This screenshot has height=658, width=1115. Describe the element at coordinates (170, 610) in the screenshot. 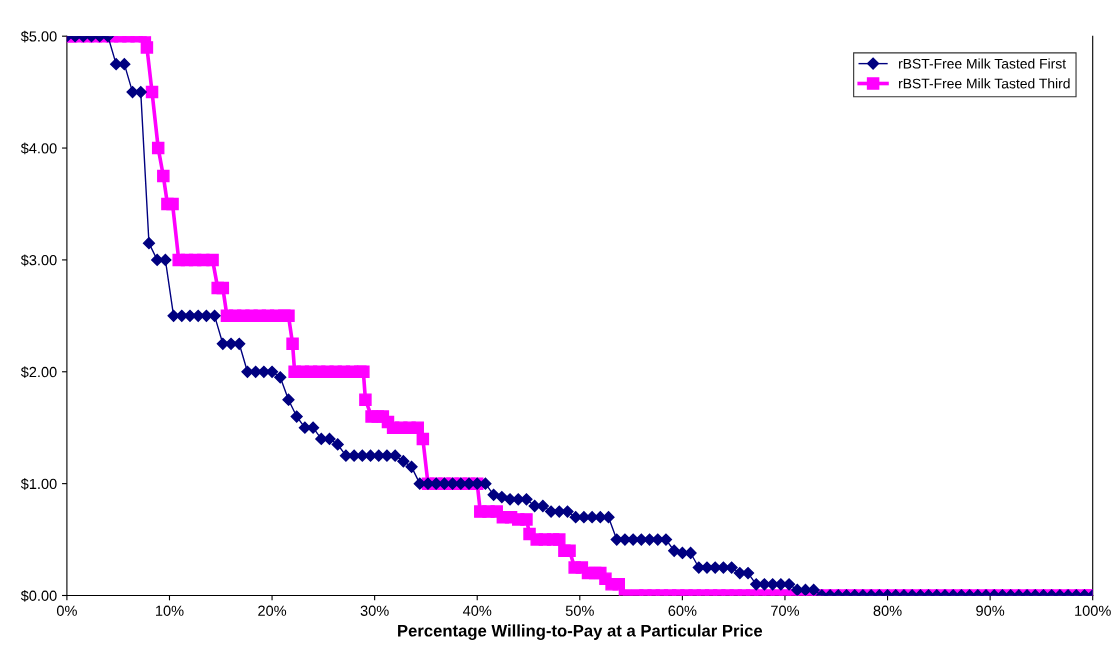

I see `x-tick-label: 10%` at that location.